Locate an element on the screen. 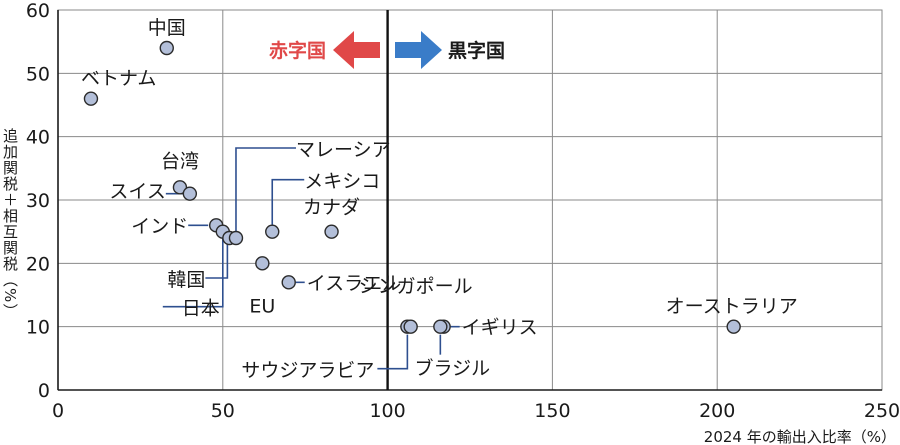  point-label: マレーシア is located at coordinates (343, 150).